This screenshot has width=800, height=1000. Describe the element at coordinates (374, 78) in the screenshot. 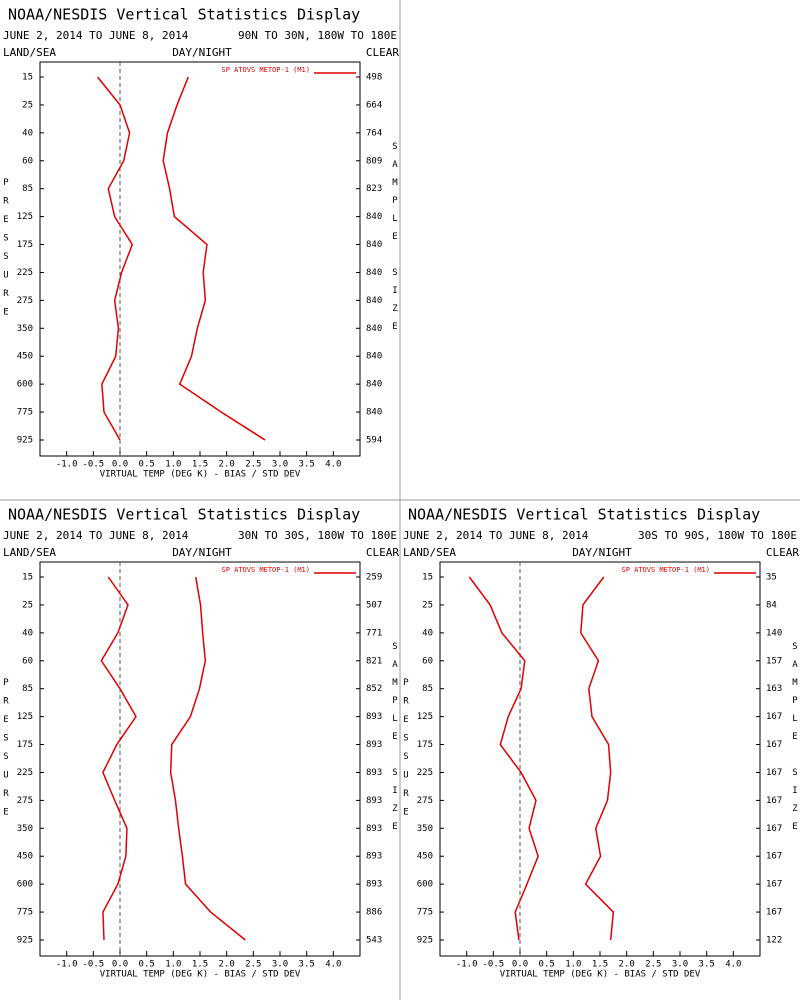

I see `sample-size: 498` at that location.